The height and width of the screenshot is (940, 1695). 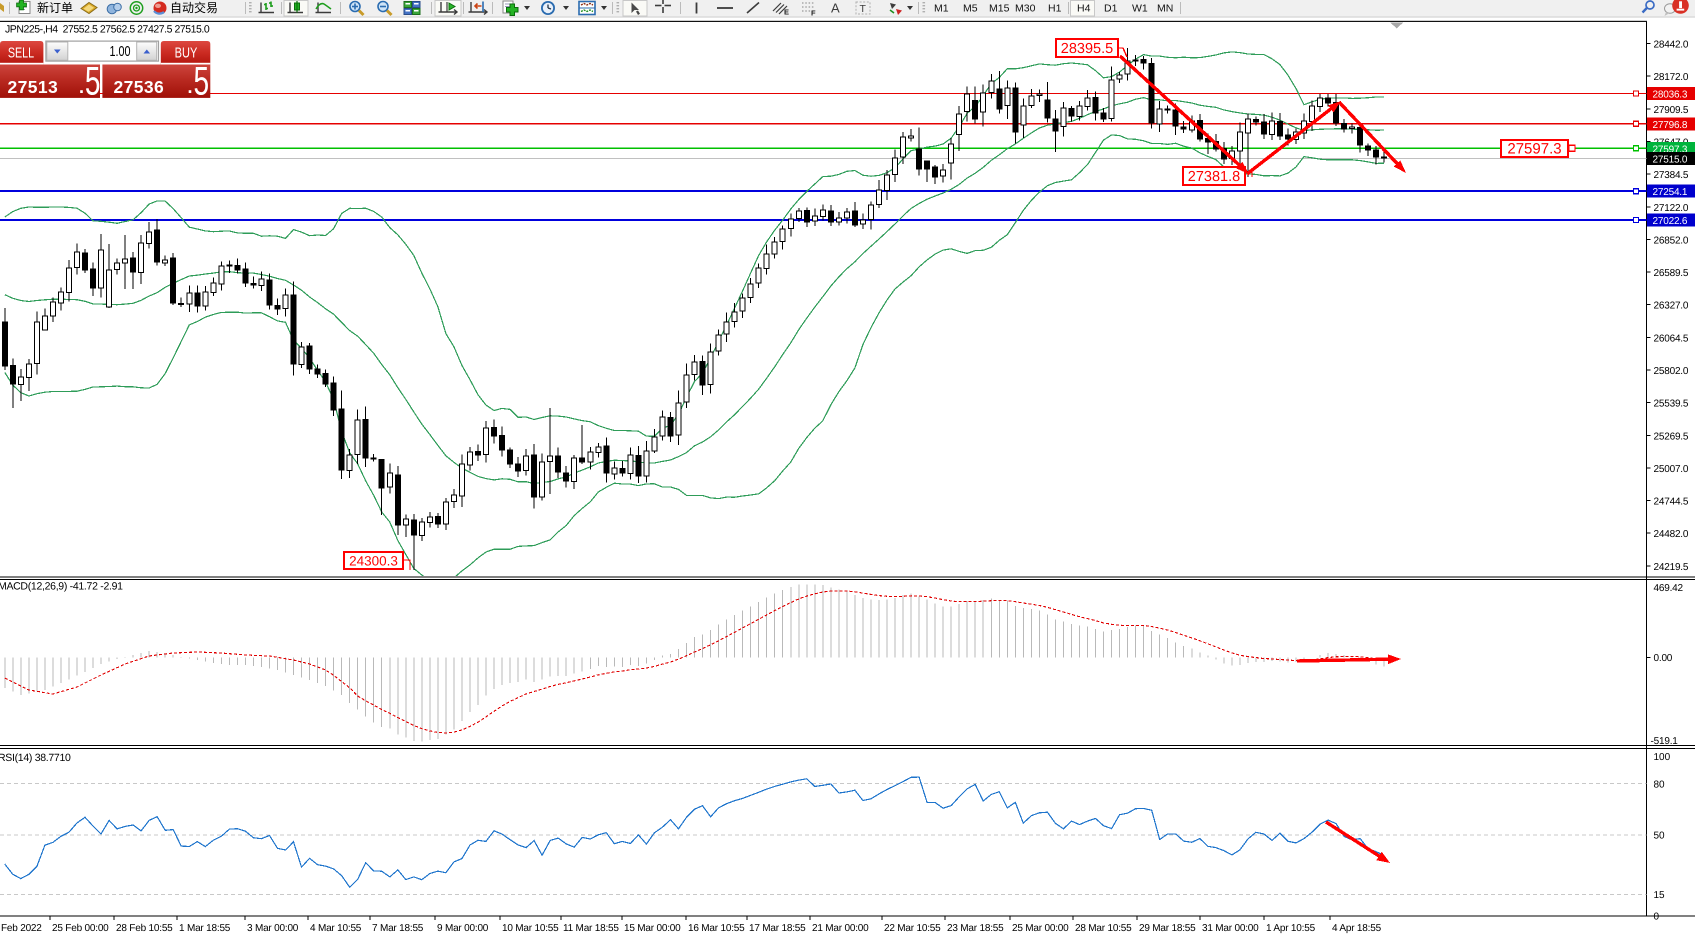 What do you see at coordinates (1660, 785) in the screenshot?
I see `svg-text: 80` at bounding box center [1660, 785].